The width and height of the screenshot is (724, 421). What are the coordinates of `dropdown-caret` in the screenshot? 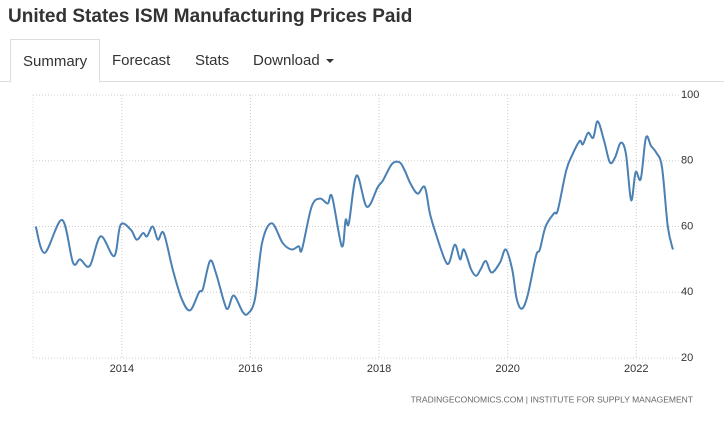 It's located at (329, 61).